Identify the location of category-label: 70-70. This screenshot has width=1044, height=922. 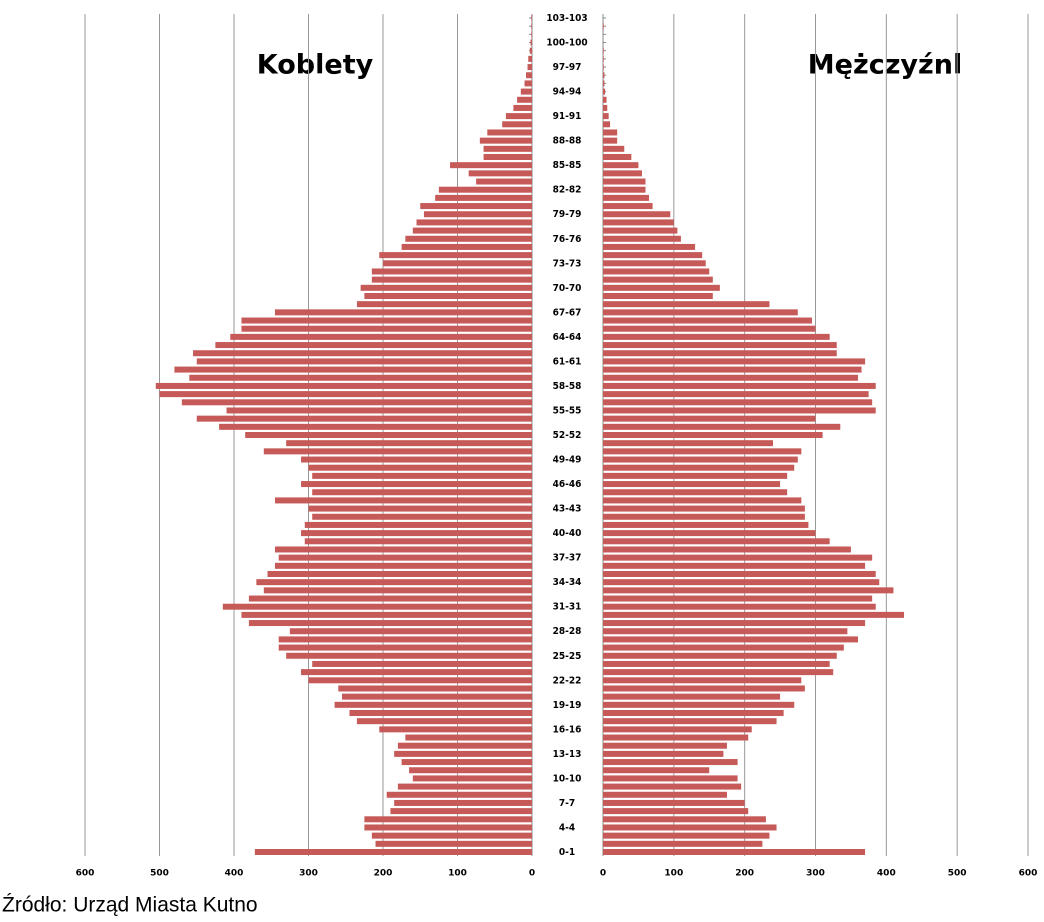
(567, 288).